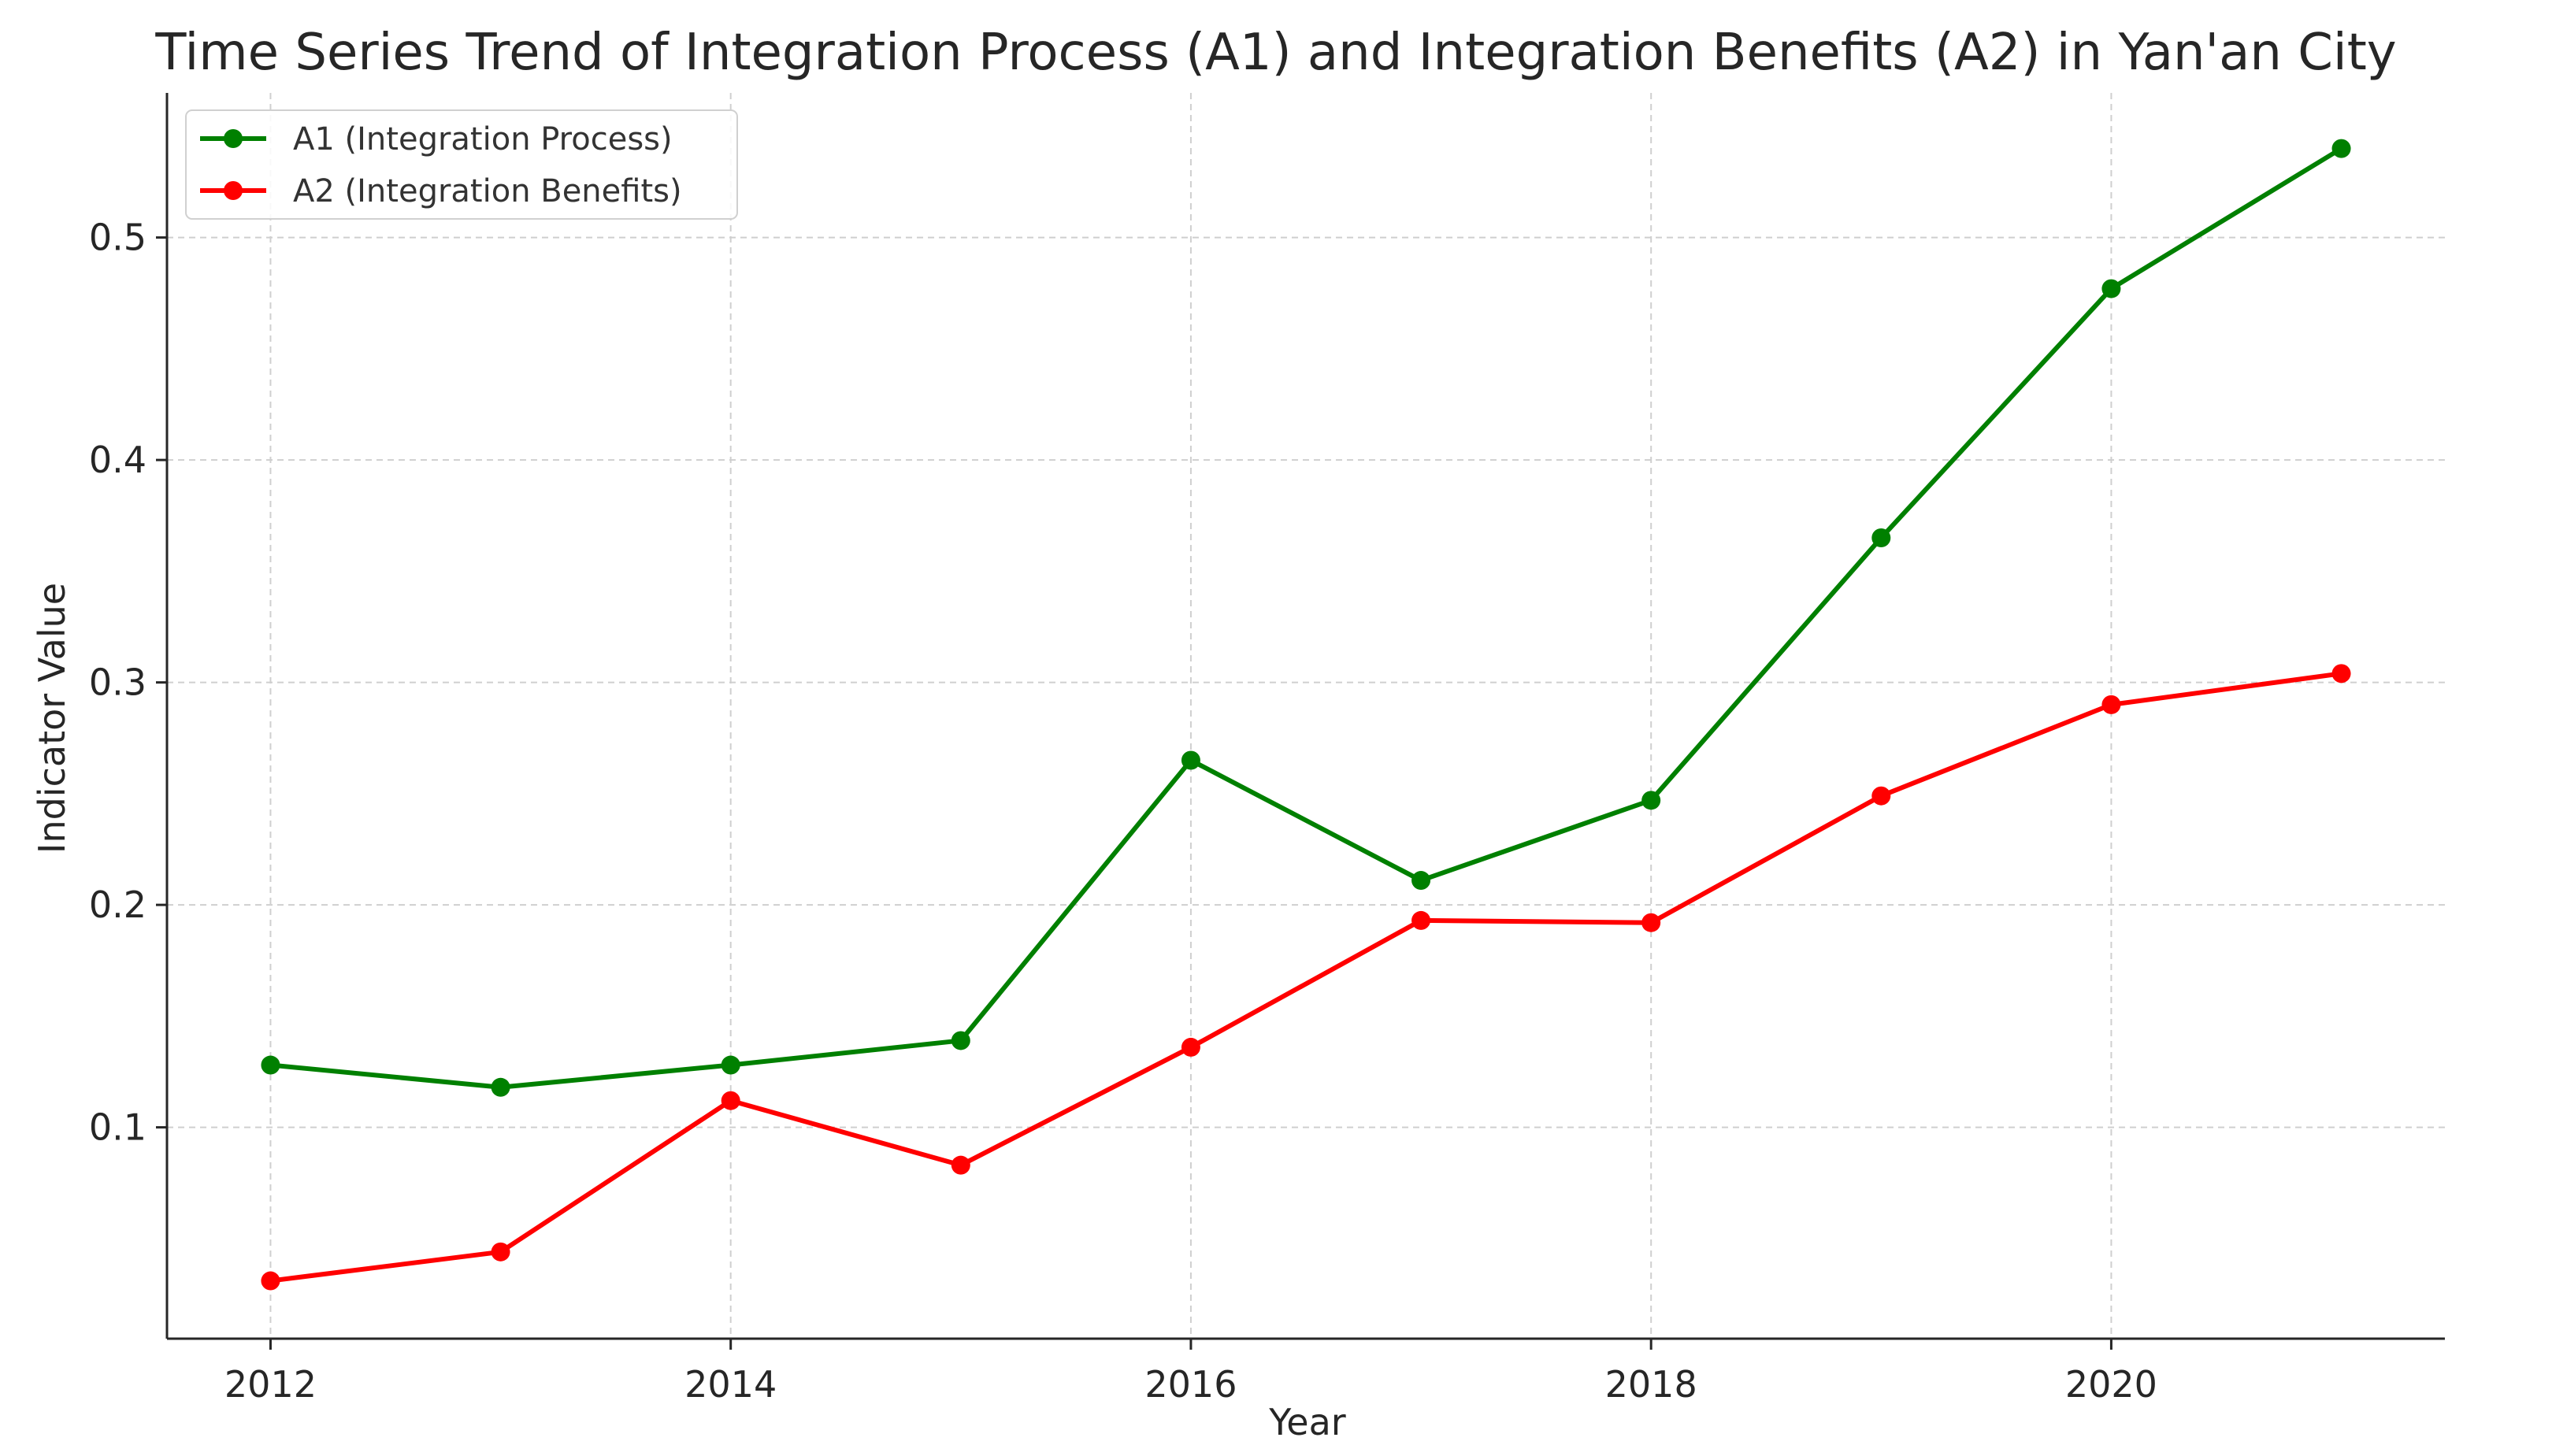 Image resolution: width=2552 pixels, height=1456 pixels. Describe the element at coordinates (1651, 800) in the screenshot. I see `series-1-point-2018` at that location.